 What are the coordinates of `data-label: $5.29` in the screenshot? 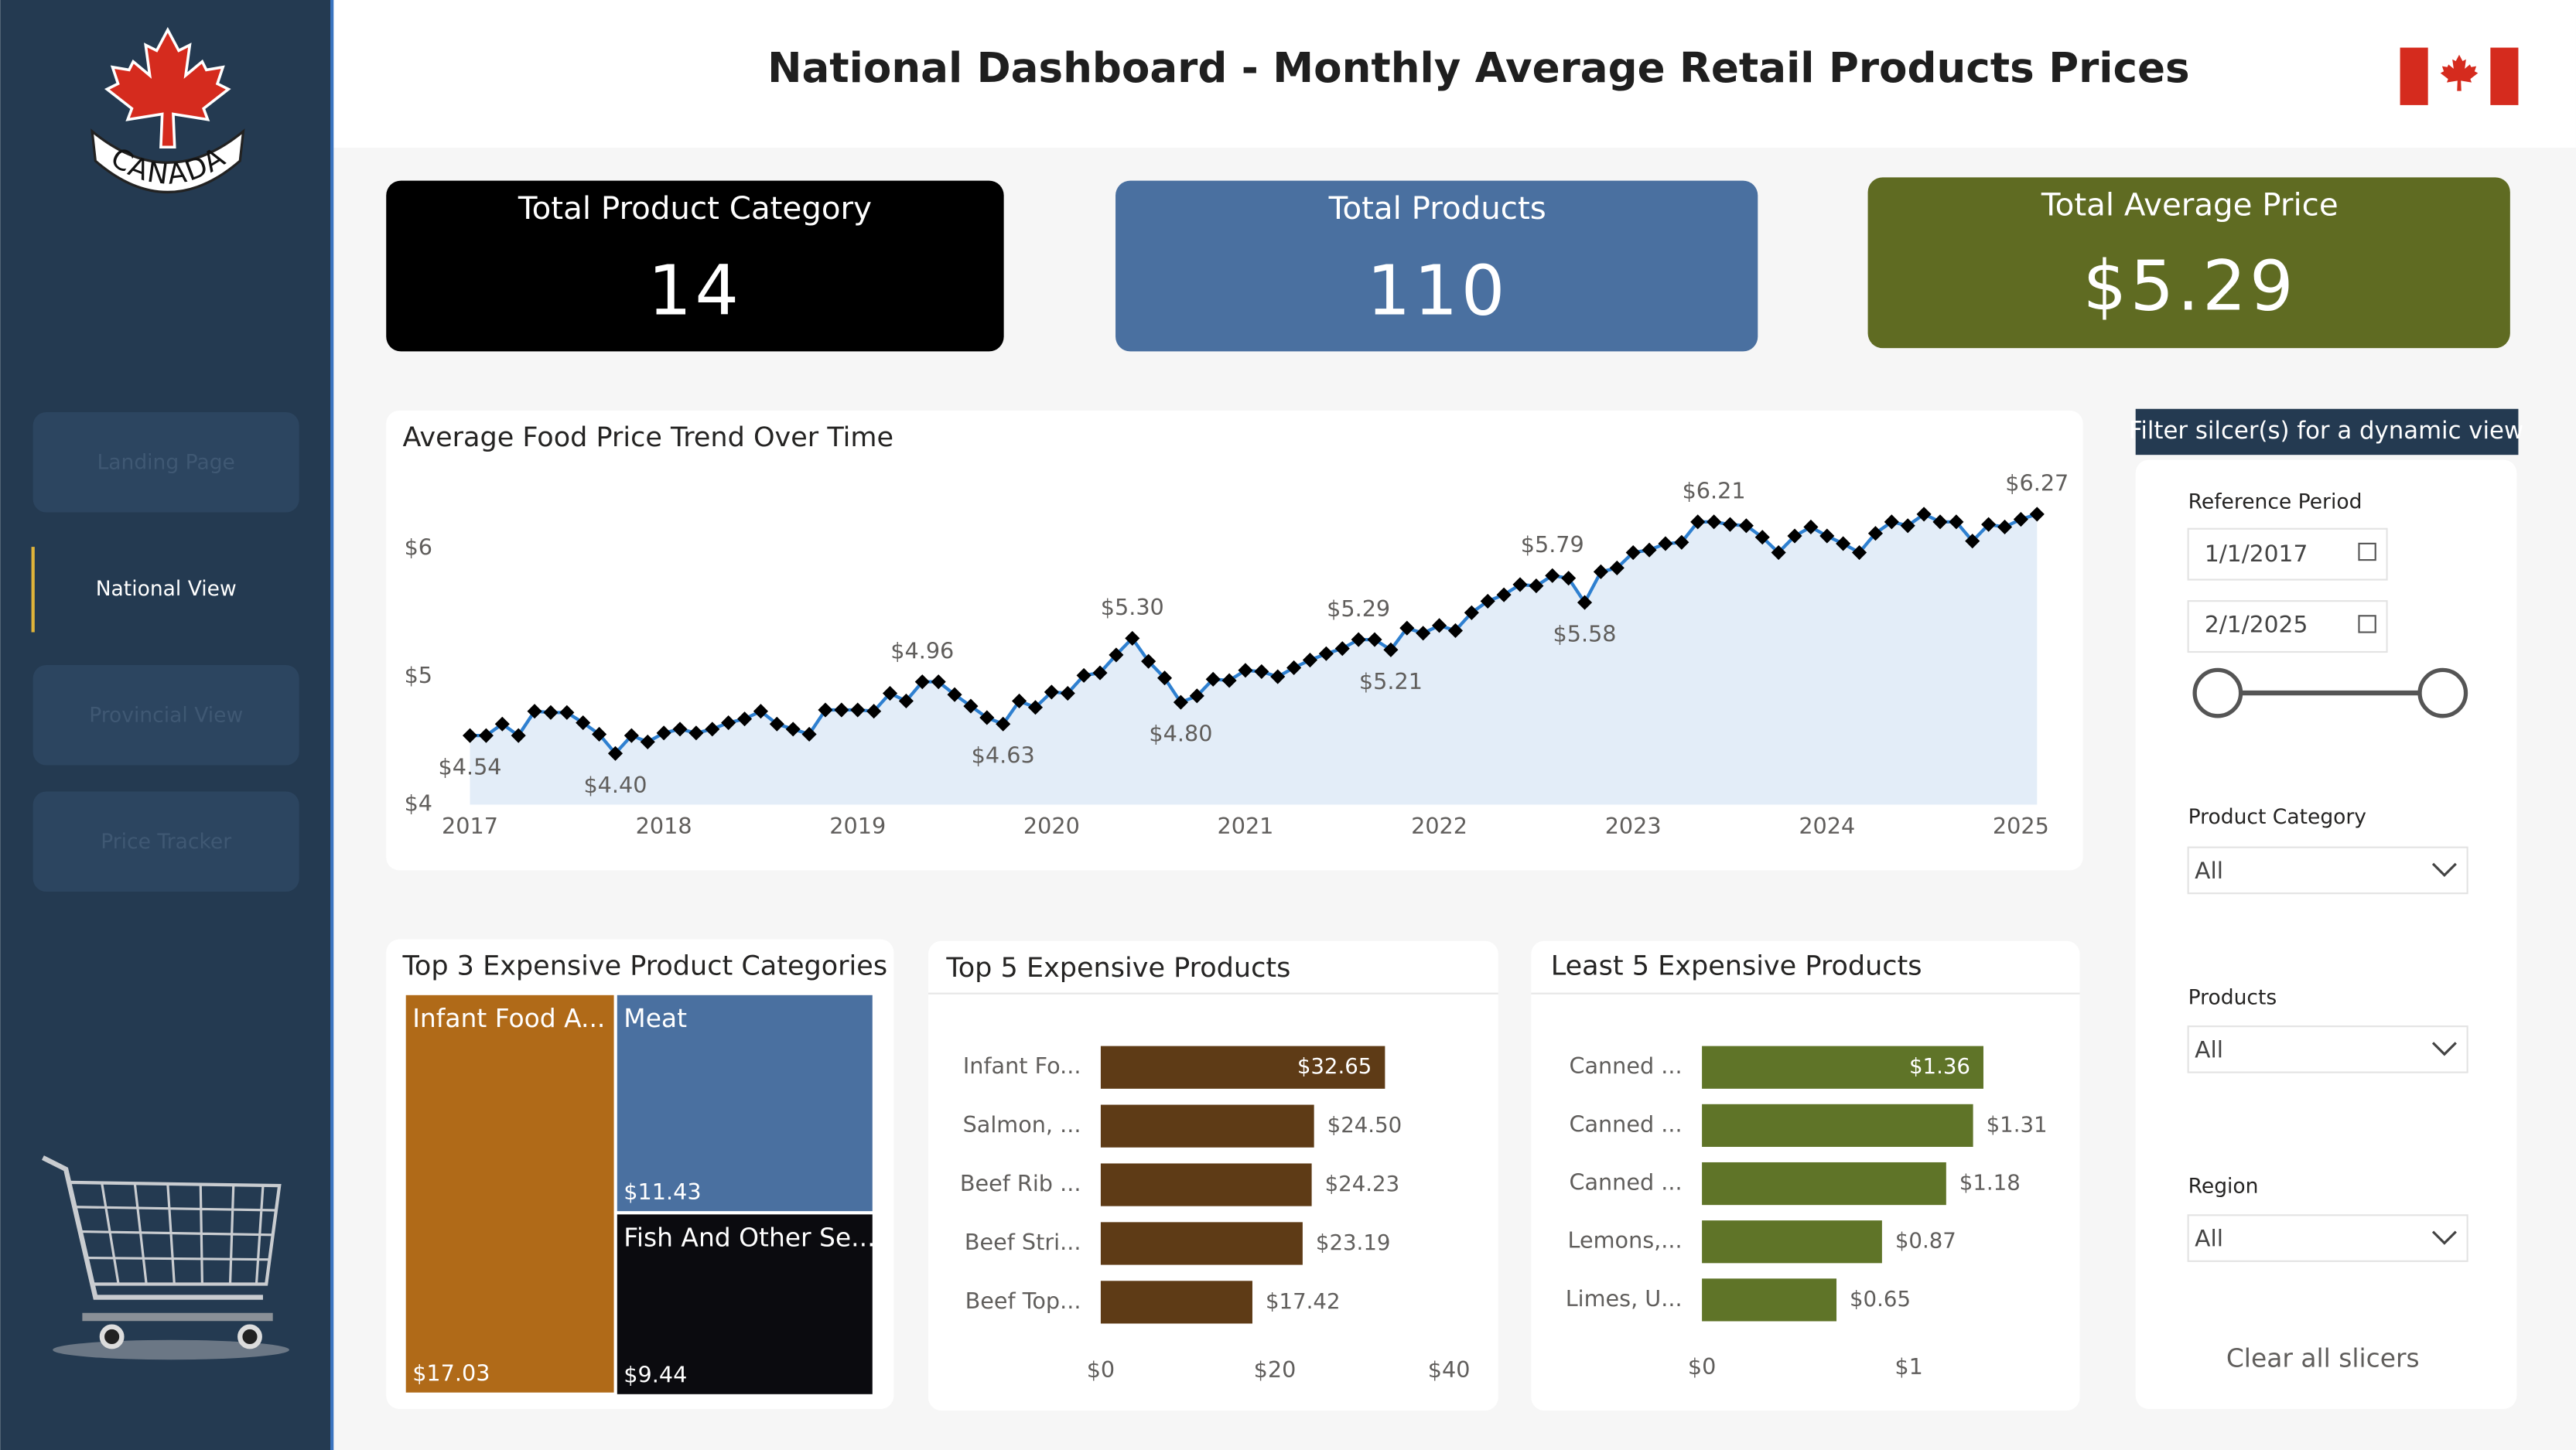 It's located at (1358, 608).